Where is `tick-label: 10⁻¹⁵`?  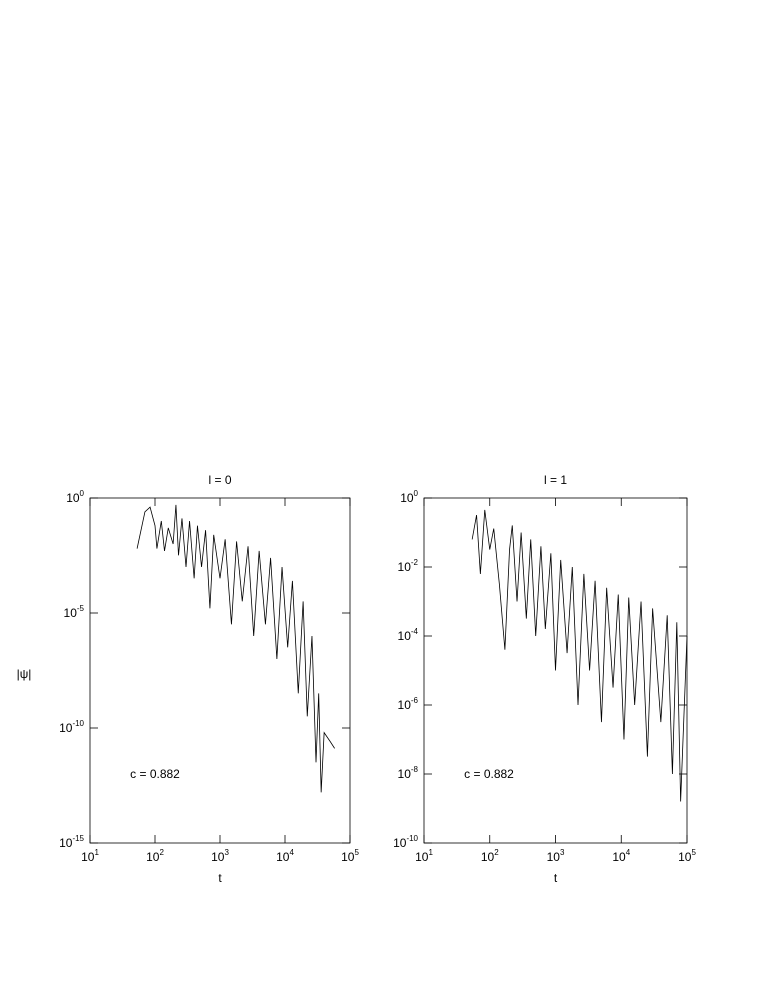 tick-label: 10⁻¹⁵ is located at coordinates (71, 842).